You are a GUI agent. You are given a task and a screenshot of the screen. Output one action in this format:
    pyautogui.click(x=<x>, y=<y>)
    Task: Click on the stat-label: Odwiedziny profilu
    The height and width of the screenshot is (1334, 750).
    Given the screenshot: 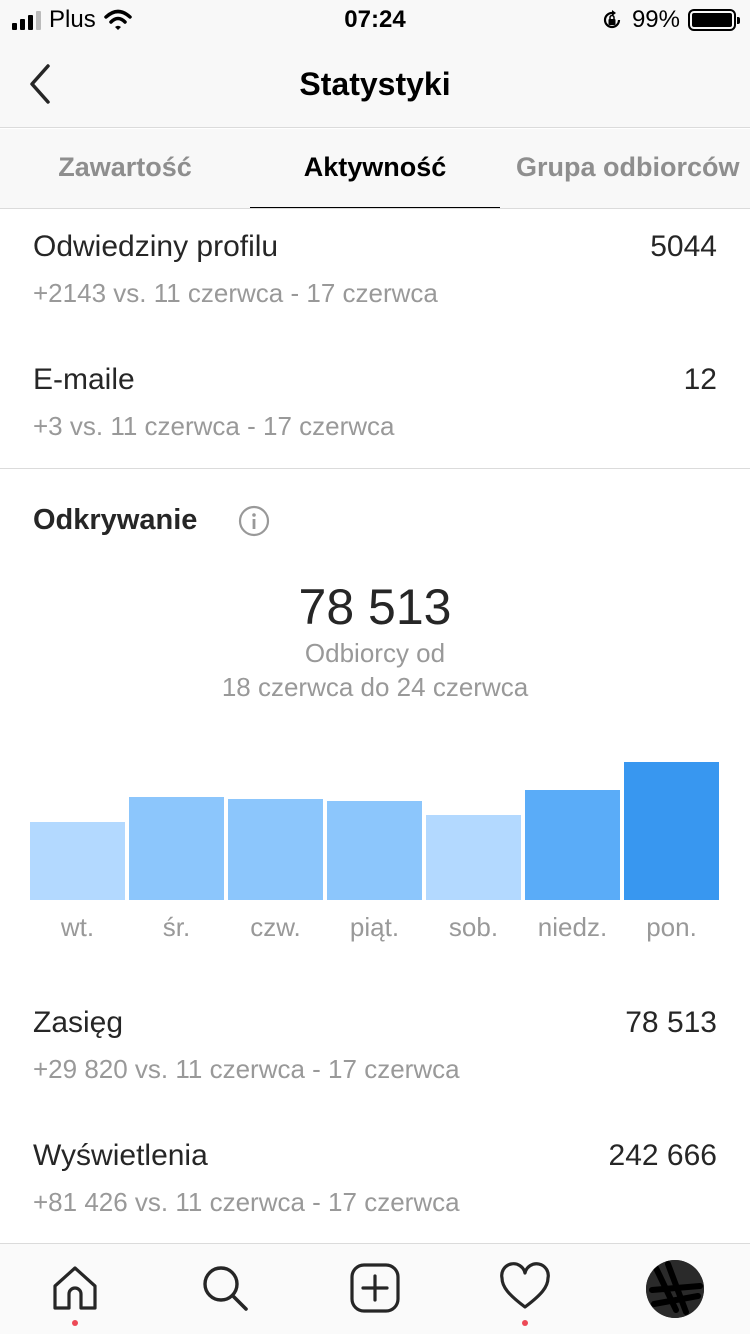 What is the action you would take?
    pyautogui.click(x=156, y=246)
    